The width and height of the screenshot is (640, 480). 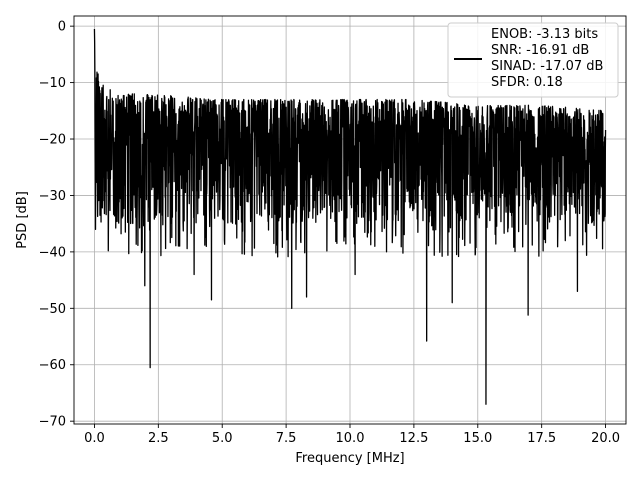 I want to click on y-tick-label: −60, so click(x=52, y=365).